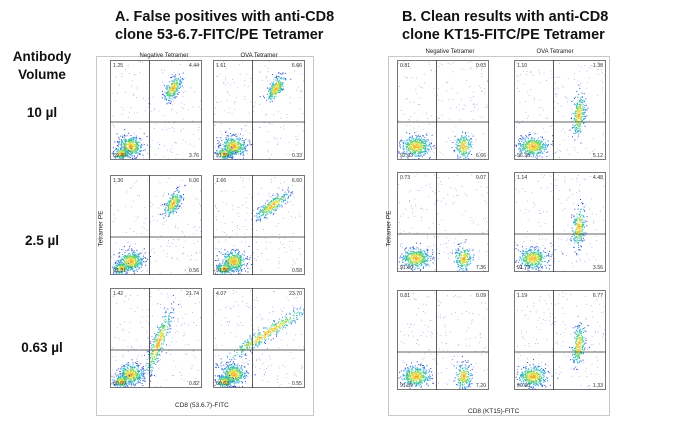 This screenshot has height=423, width=673. What do you see at coordinates (297, 66) in the screenshot?
I see `quadrant-value-ur: 6.66` at bounding box center [297, 66].